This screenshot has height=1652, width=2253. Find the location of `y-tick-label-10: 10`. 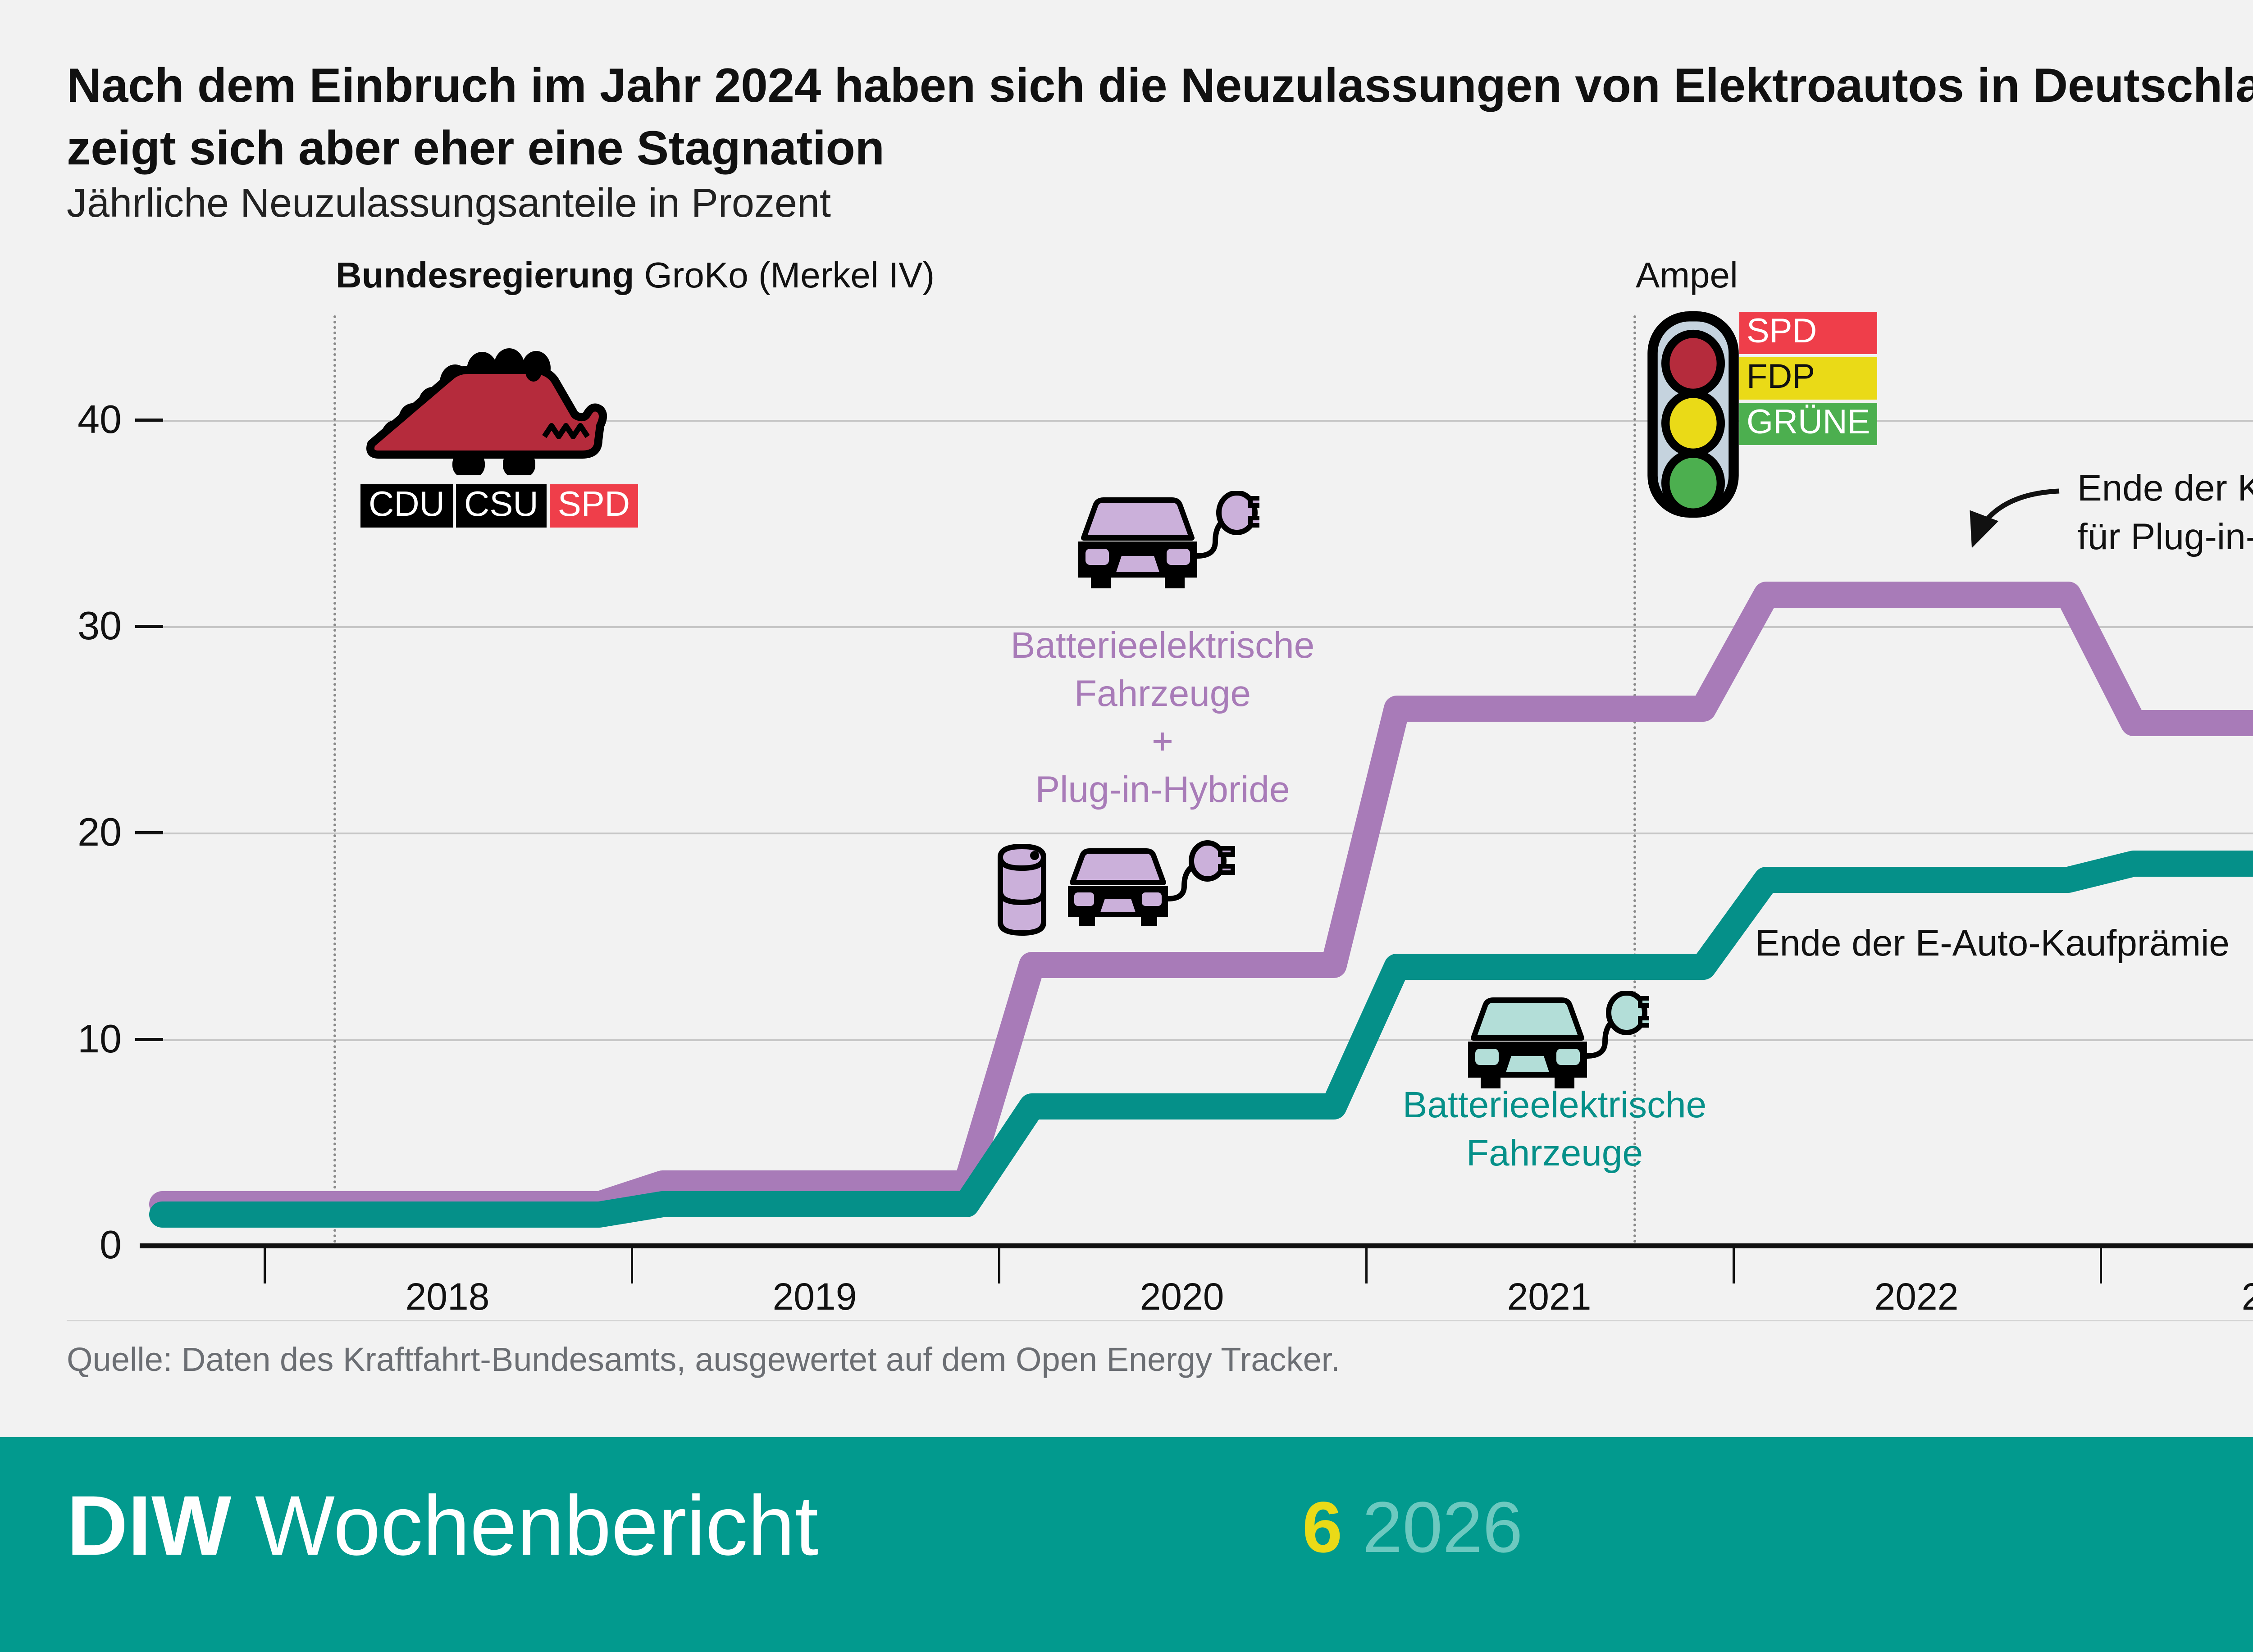

y-tick-label-10: 10 is located at coordinates (100, 1038).